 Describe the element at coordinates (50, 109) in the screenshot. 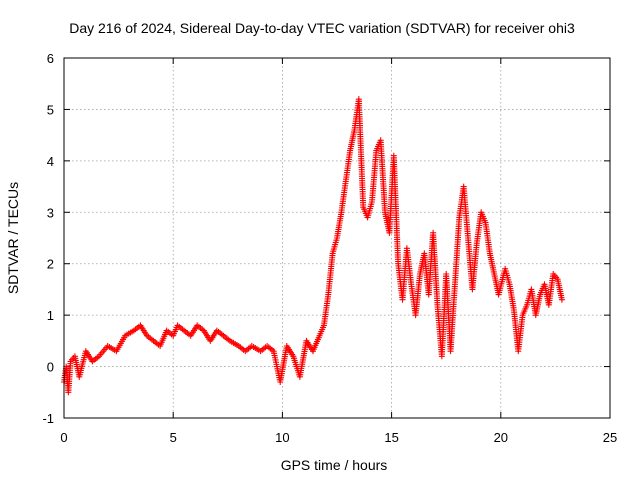

I see `y-tick-label: 5` at that location.